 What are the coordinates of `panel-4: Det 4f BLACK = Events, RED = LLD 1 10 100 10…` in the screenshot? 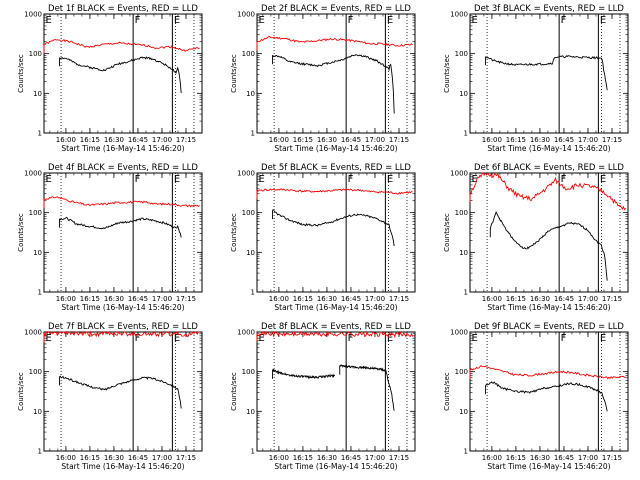 It's located at (110, 237).